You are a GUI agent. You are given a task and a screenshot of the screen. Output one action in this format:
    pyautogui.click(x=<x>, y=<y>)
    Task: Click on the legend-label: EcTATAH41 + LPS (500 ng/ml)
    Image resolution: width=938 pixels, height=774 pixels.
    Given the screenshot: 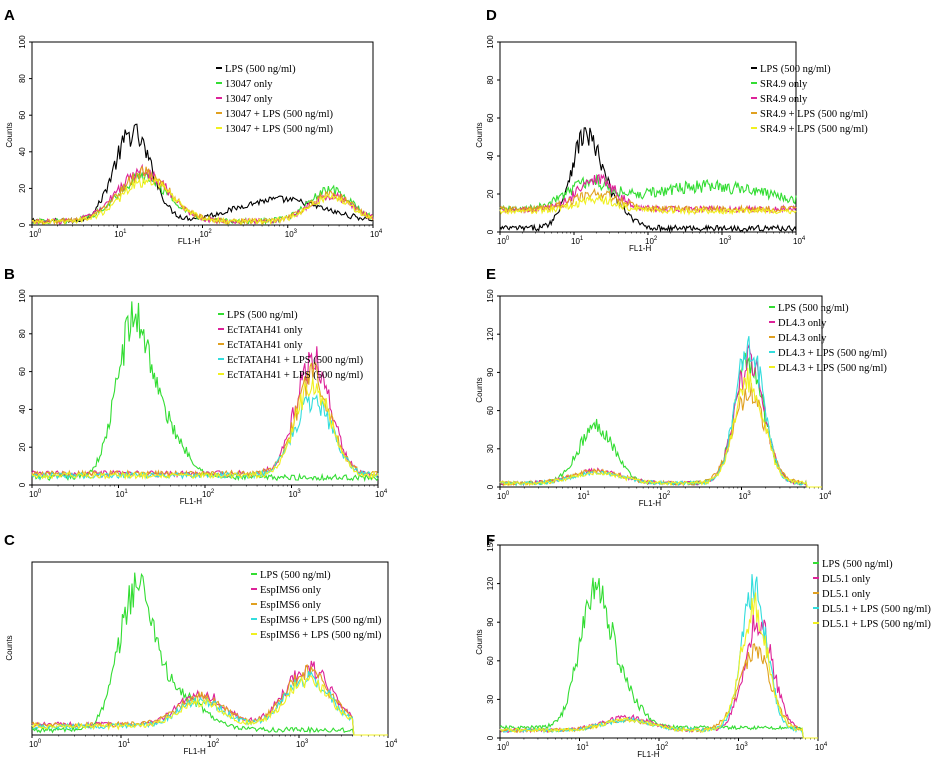 What is the action you would take?
    pyautogui.click(x=295, y=375)
    